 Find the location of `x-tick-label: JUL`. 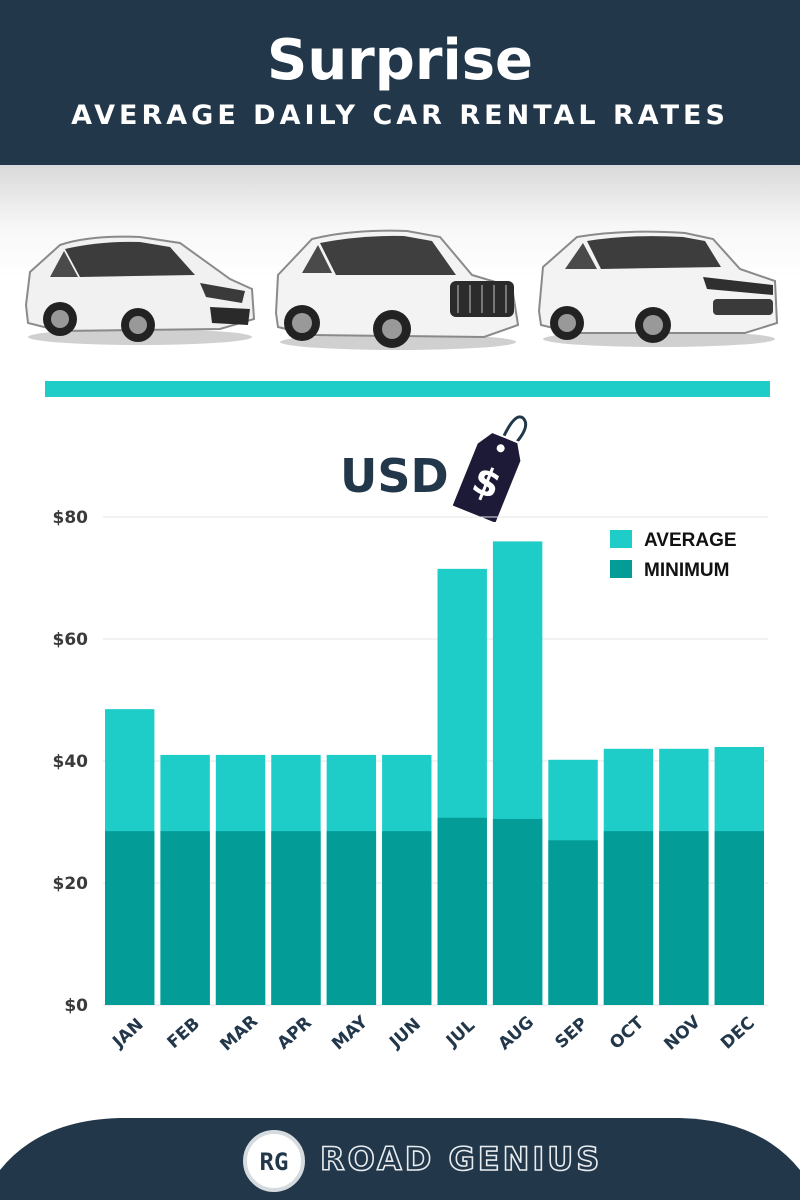

x-tick-label: JUL is located at coordinates (460, 1033).